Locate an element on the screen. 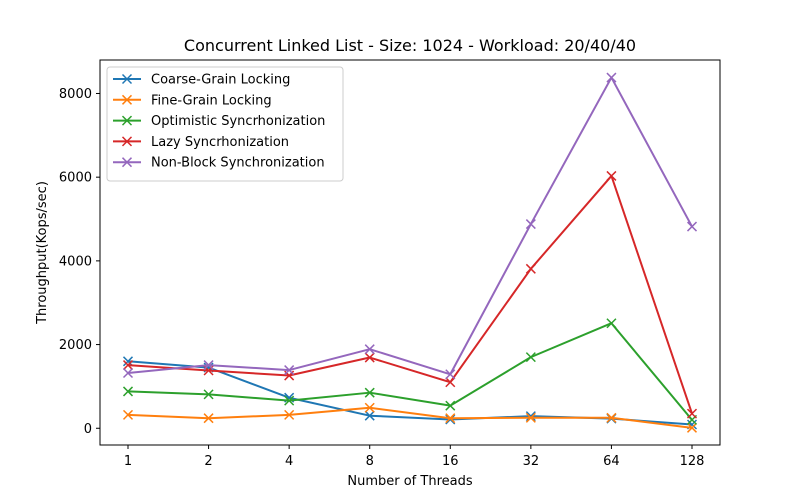  x-tick-label: 8 is located at coordinates (370, 461).